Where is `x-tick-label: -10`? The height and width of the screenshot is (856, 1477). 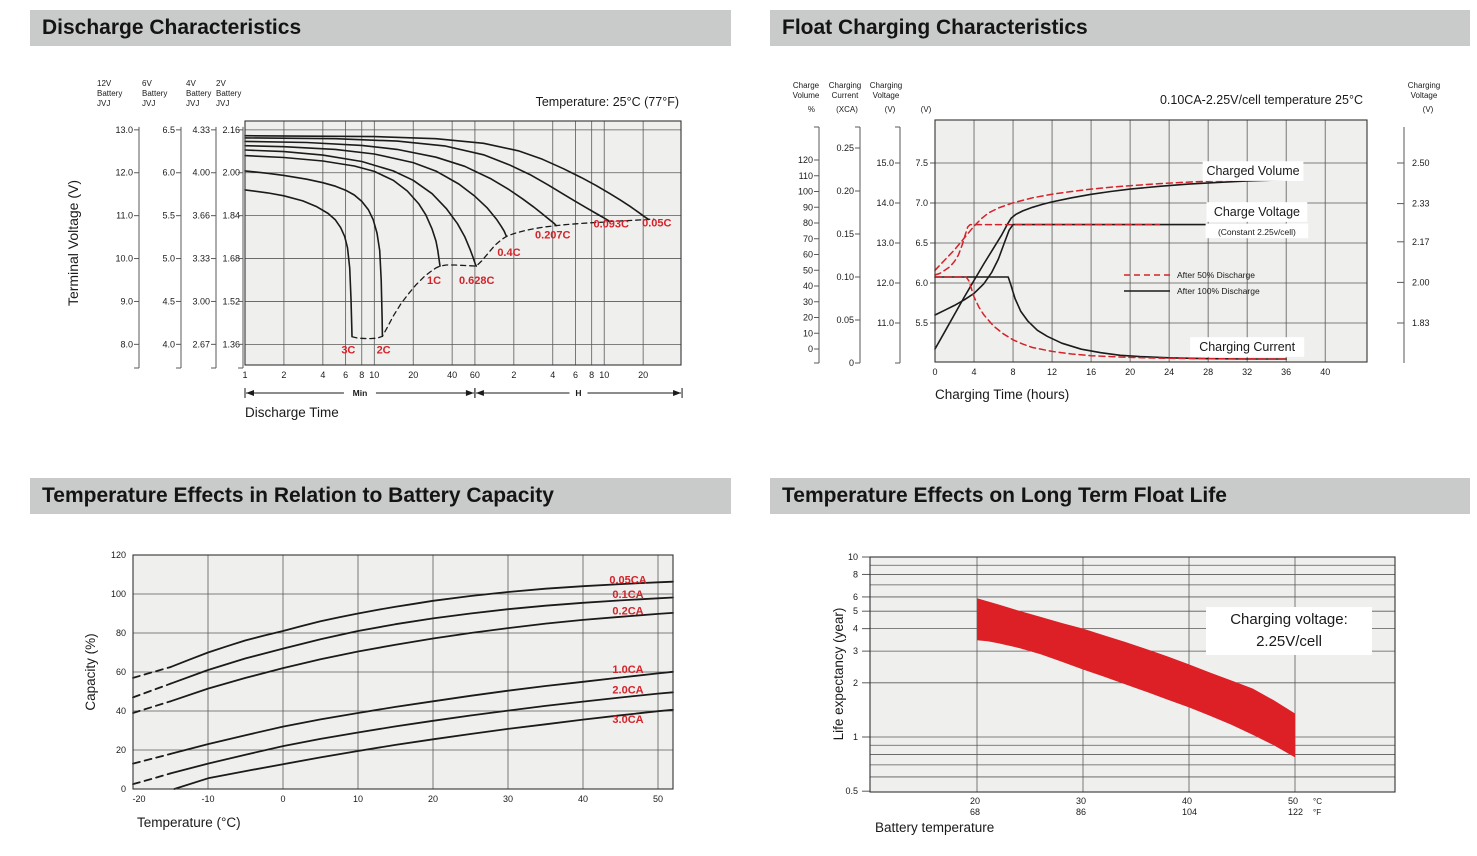 x-tick-label: -10 is located at coordinates (207, 799).